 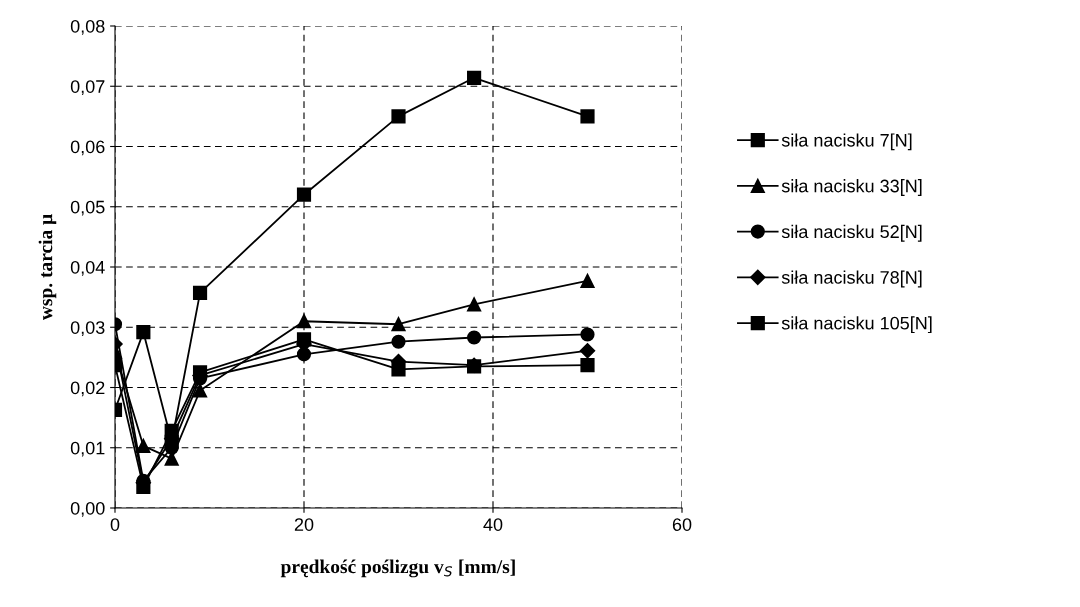 What do you see at coordinates (87, 268) in the screenshot?
I see `y-tick-label: 0,04` at bounding box center [87, 268].